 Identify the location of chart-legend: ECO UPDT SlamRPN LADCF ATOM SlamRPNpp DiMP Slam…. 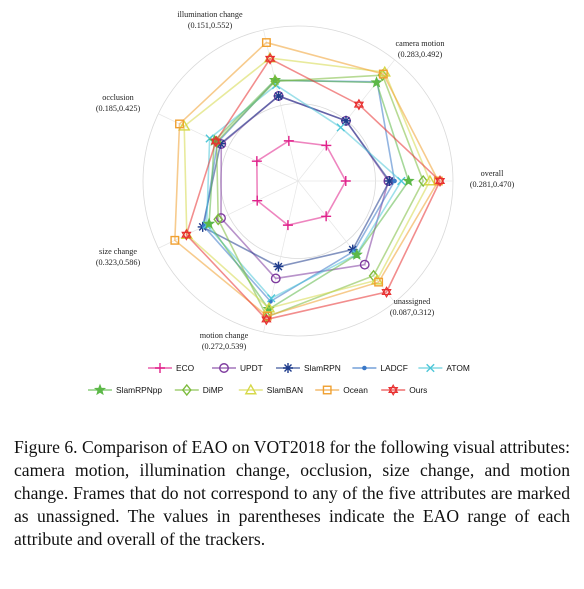
(279, 380).